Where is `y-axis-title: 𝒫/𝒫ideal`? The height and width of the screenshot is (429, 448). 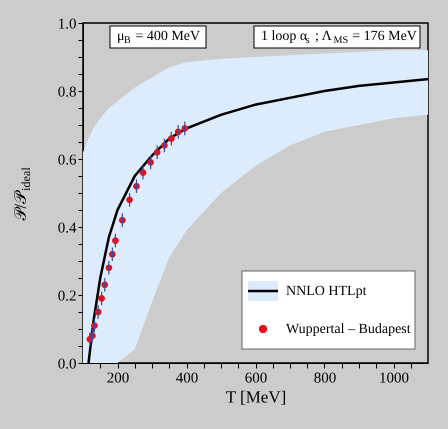
y-axis-title: 𝒫/𝒫ideal is located at coordinates (22, 193).